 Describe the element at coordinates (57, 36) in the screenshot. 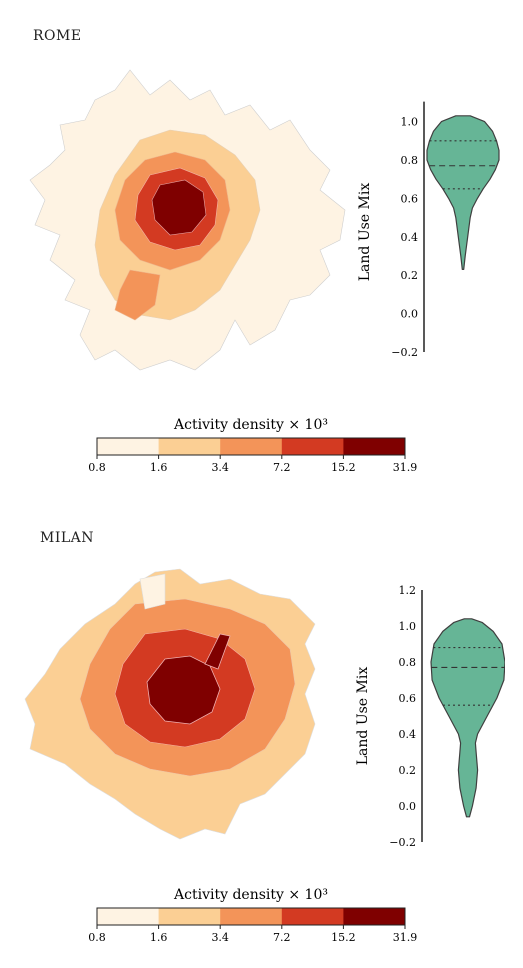

I see `rome-title: ROME` at that location.